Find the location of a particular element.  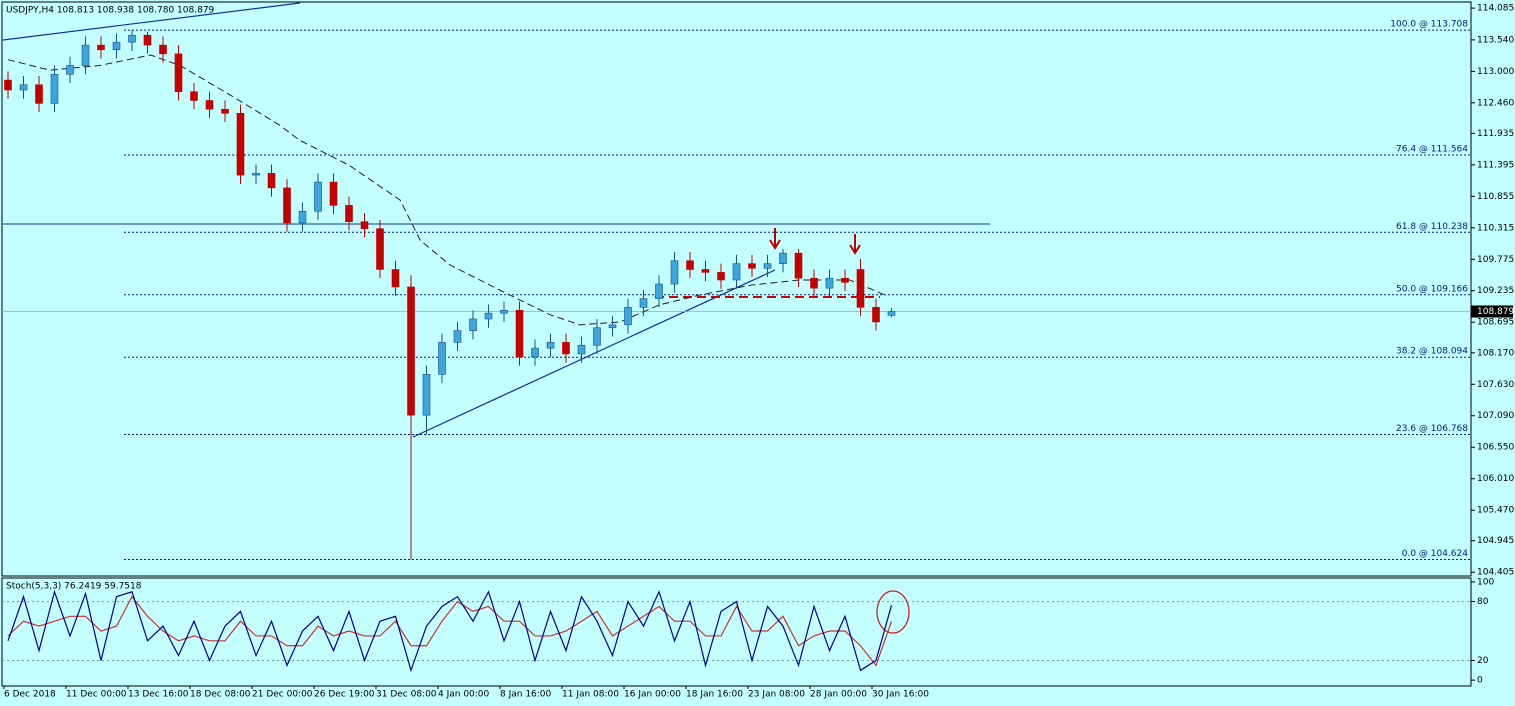

fib-label: 0.0 @ 104.624 is located at coordinates (1435, 554).